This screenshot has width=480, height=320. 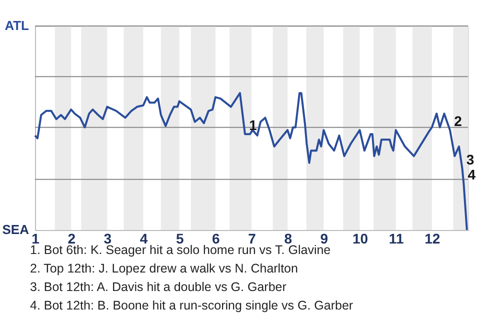 I want to click on text: SEA, so click(x=16, y=229).